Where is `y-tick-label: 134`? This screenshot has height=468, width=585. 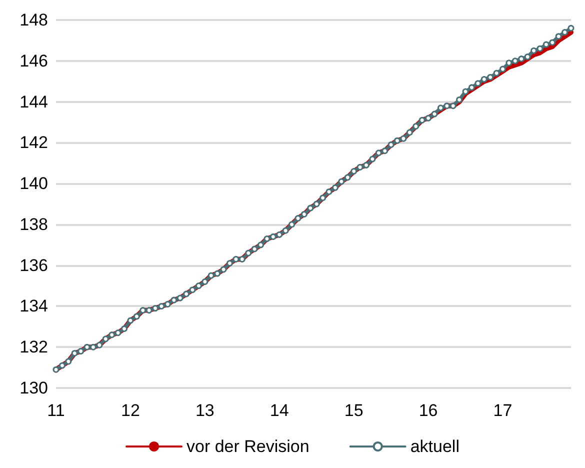
y-tick-label: 134 is located at coordinates (34, 306).